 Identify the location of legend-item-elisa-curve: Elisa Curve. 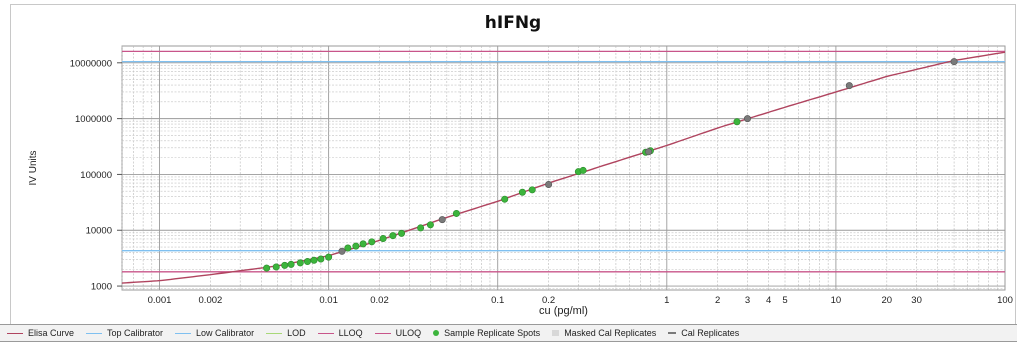
(40, 333).